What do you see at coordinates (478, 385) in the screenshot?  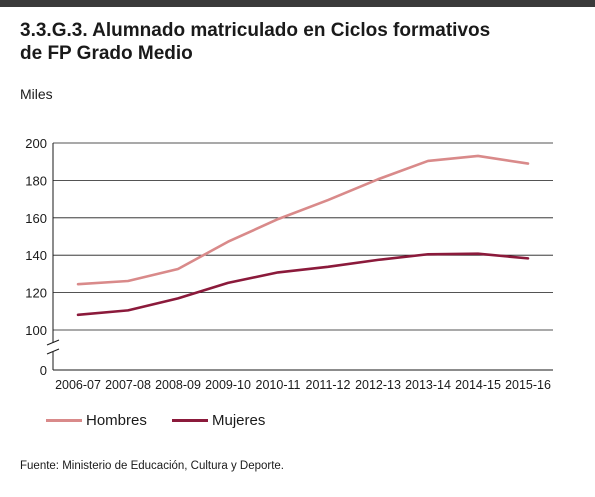 I see `x-tick-label-2014-15: 2014-15` at bounding box center [478, 385].